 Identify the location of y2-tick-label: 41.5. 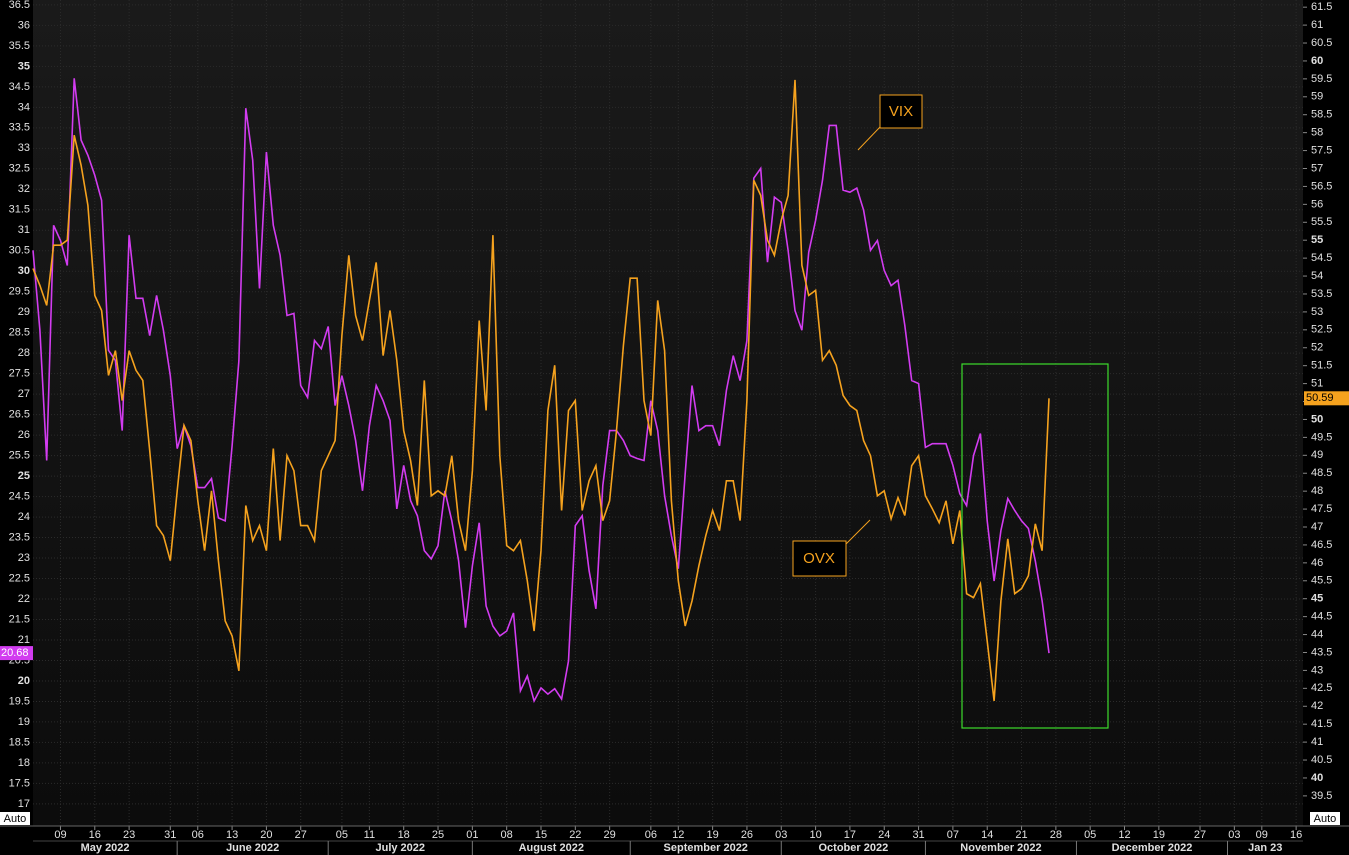
(1321, 724).